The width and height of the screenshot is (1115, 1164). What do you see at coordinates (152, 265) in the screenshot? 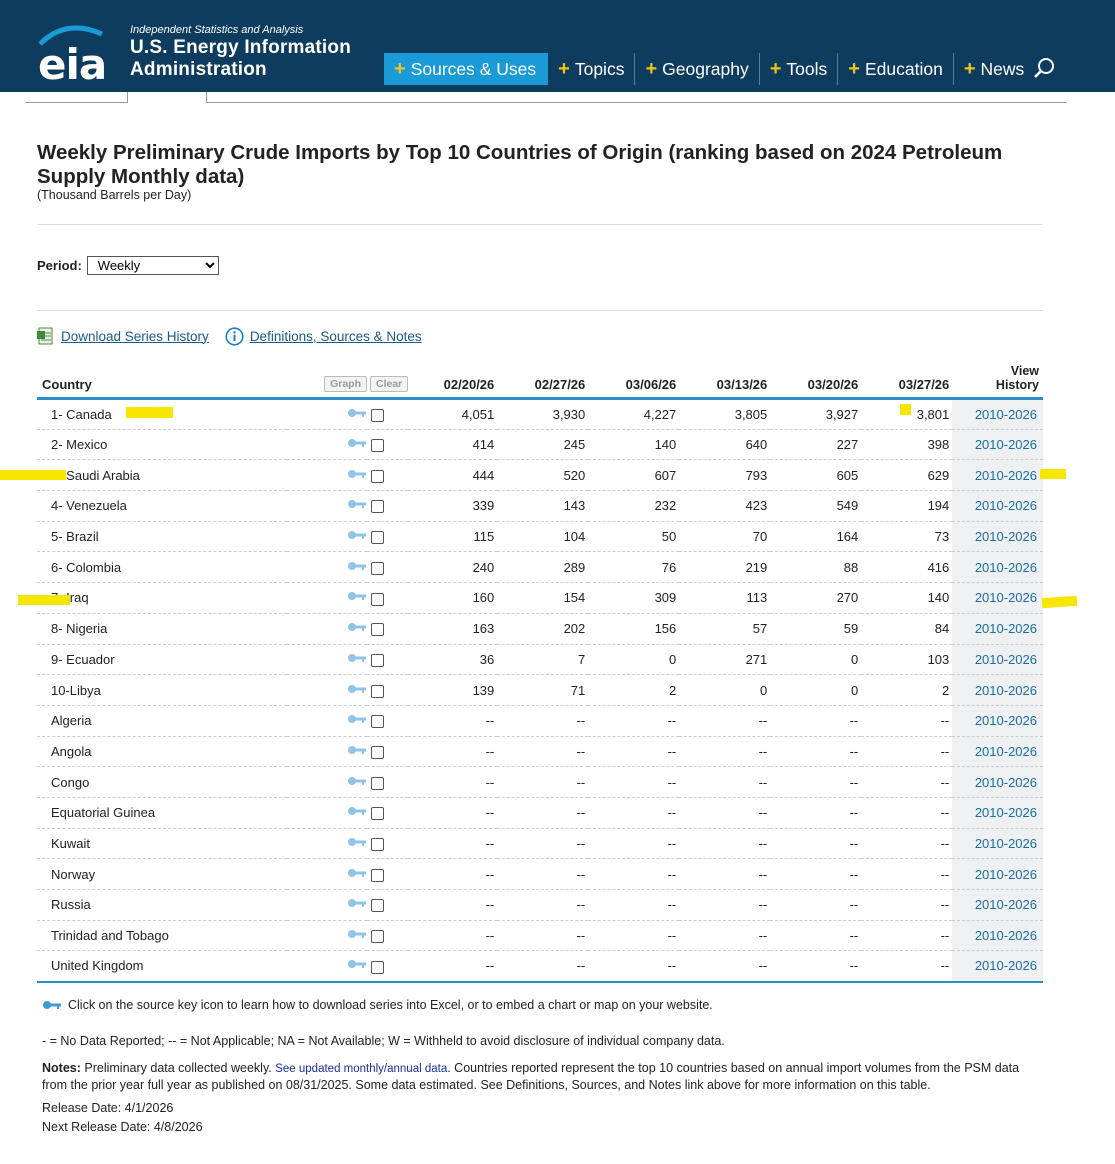
I see `period-select: Weekly` at bounding box center [152, 265].